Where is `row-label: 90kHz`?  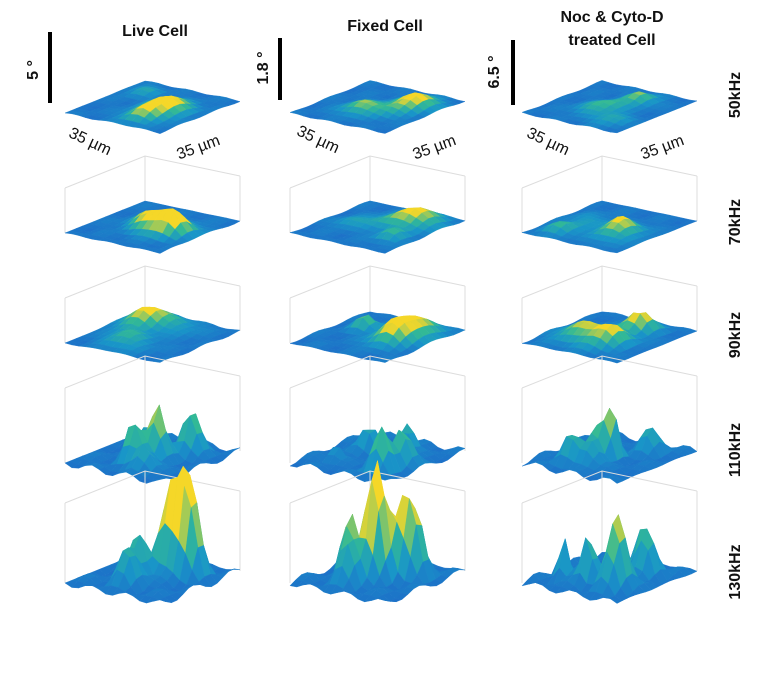
row-label: 90kHz is located at coordinates (735, 335).